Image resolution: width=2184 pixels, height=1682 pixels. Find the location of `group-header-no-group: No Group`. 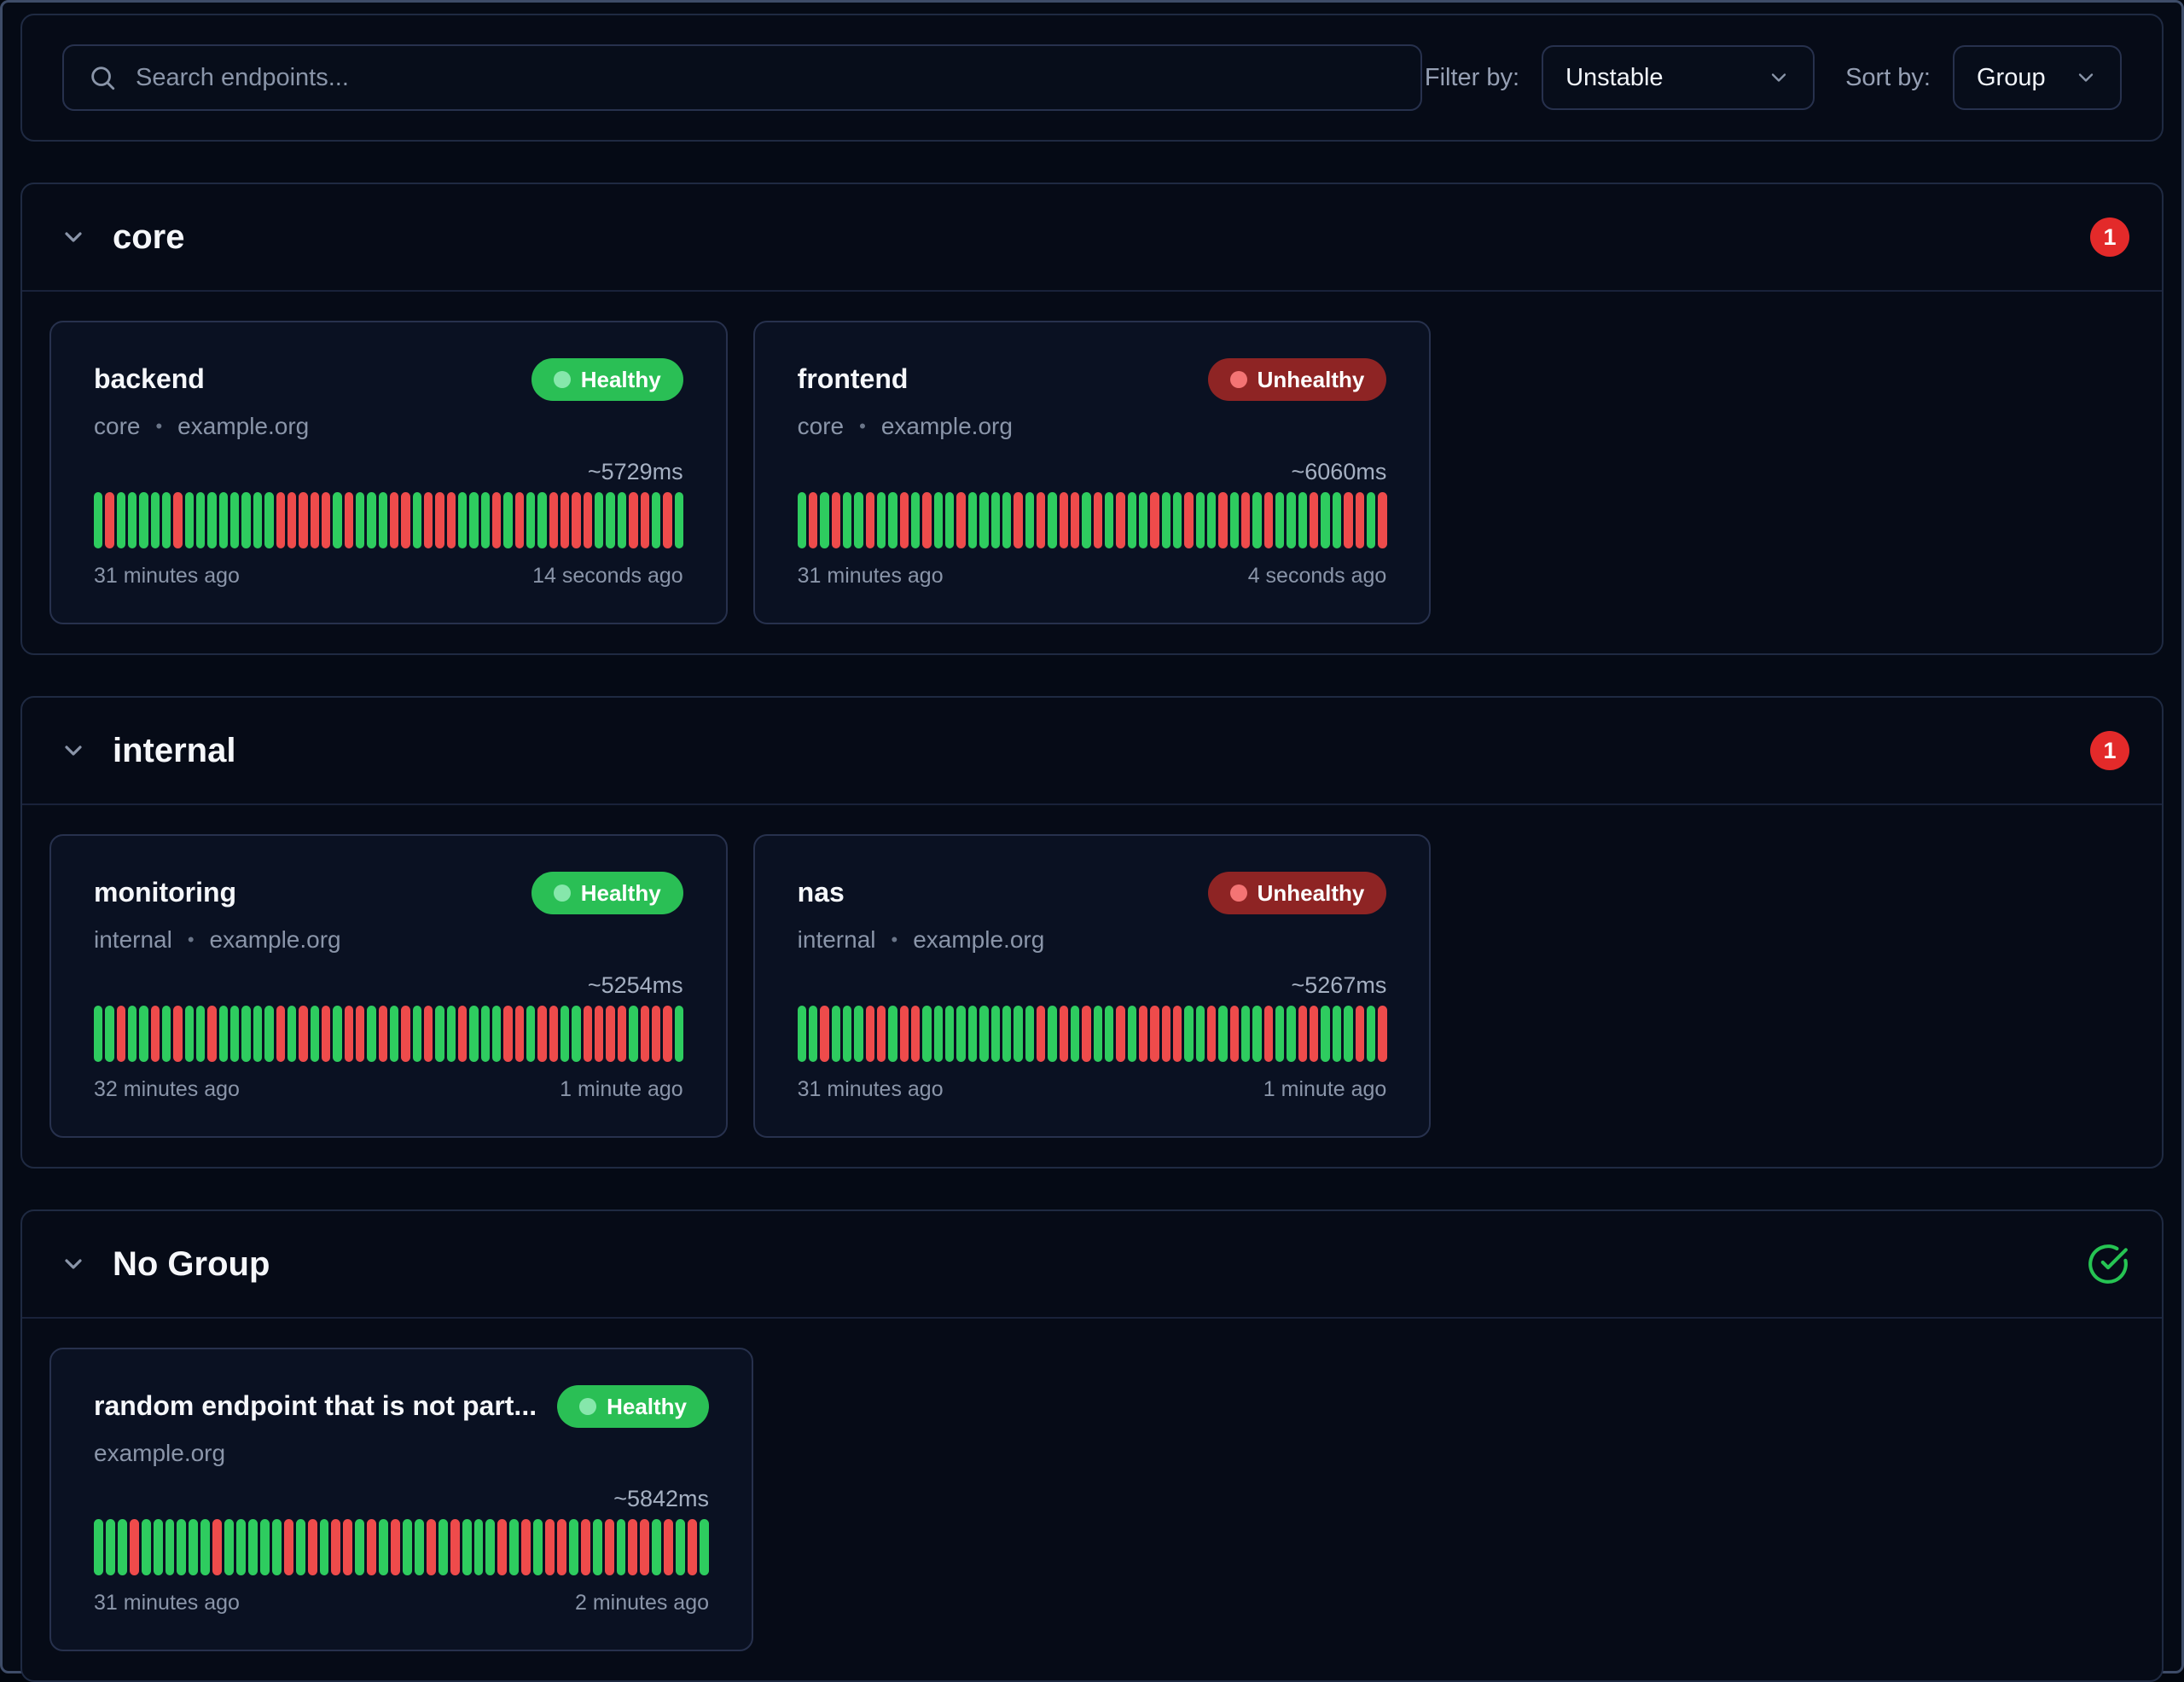

group-header-no-group: No Group is located at coordinates (1092, 1265).